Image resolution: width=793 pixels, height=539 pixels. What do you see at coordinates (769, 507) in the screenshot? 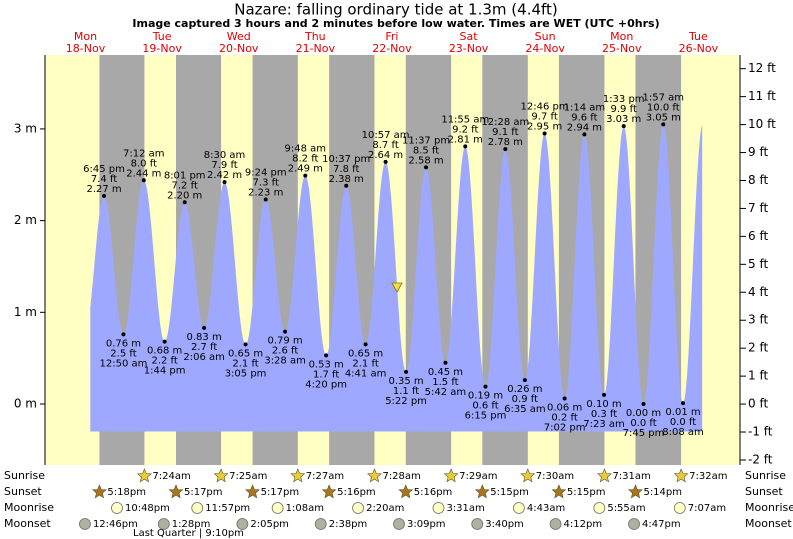
I see `row-label: Moonrise` at bounding box center [769, 507].